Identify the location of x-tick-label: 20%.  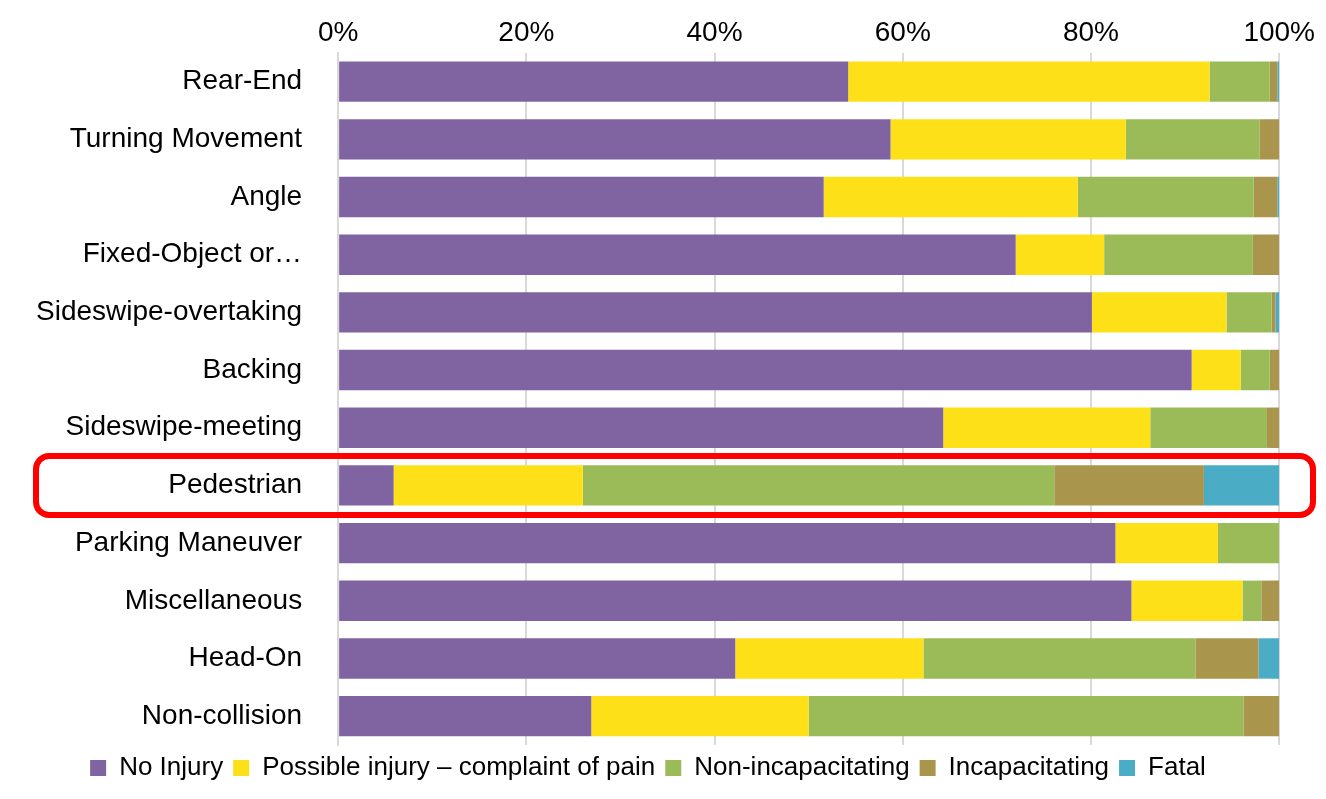
(526, 31).